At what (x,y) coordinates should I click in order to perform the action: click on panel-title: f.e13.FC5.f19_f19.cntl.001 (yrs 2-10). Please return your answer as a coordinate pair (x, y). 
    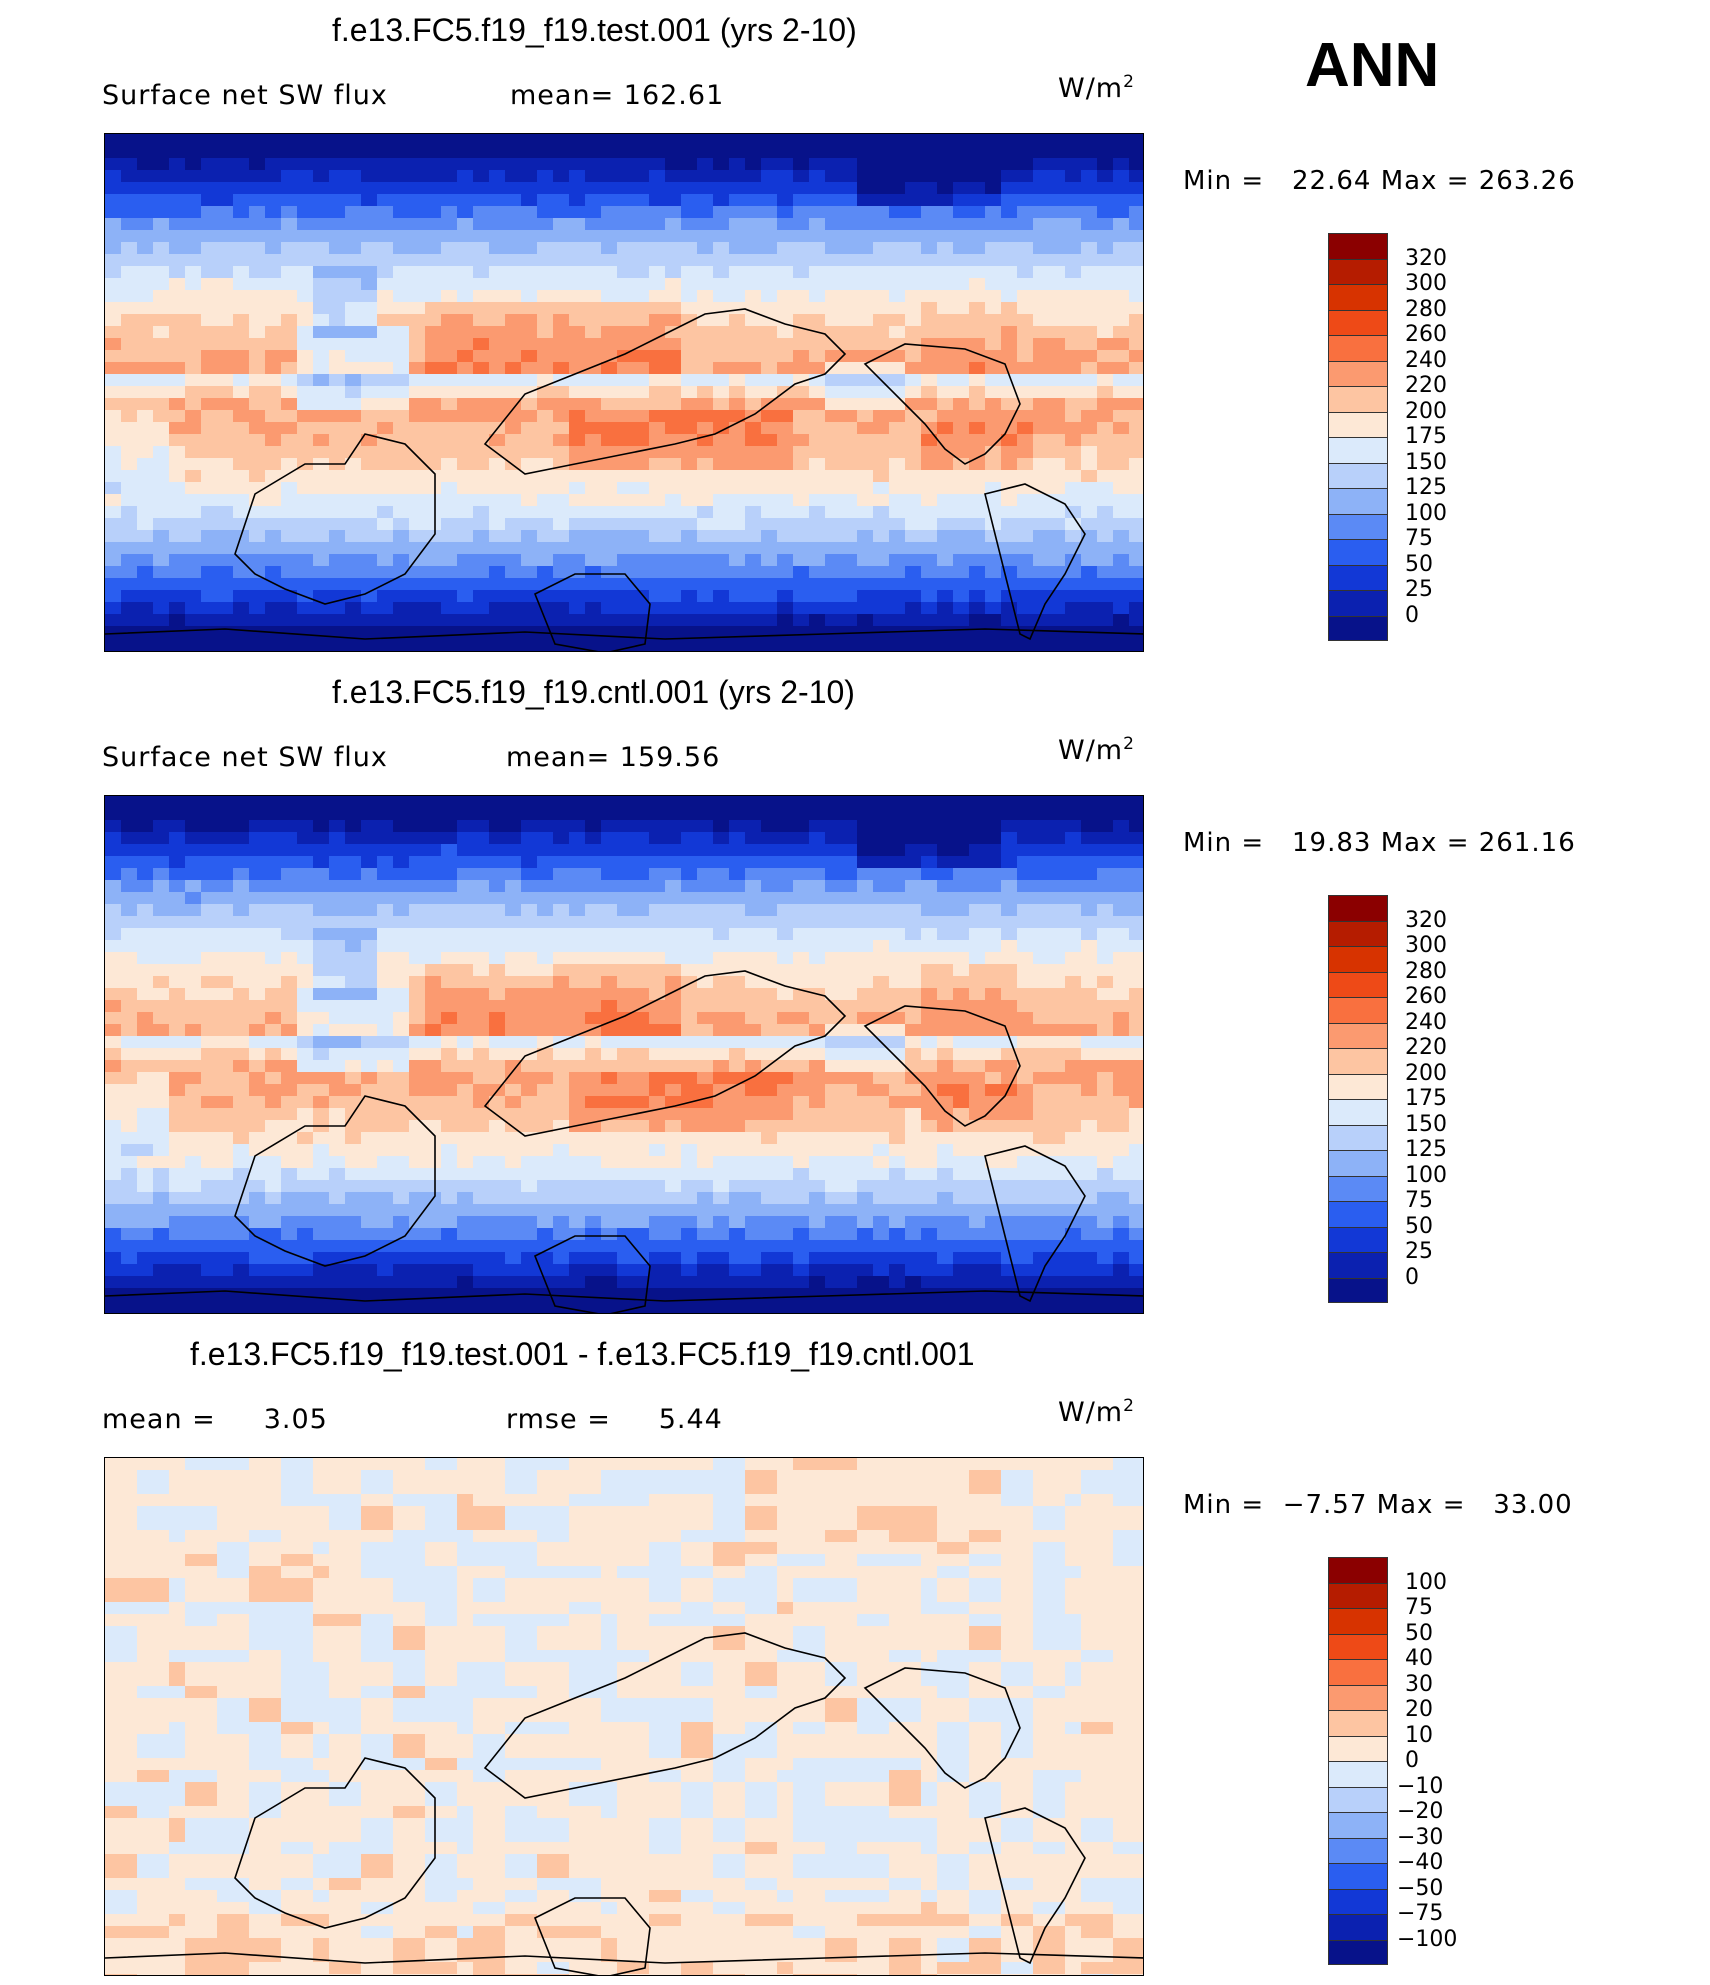
    Looking at the image, I should click on (593, 692).